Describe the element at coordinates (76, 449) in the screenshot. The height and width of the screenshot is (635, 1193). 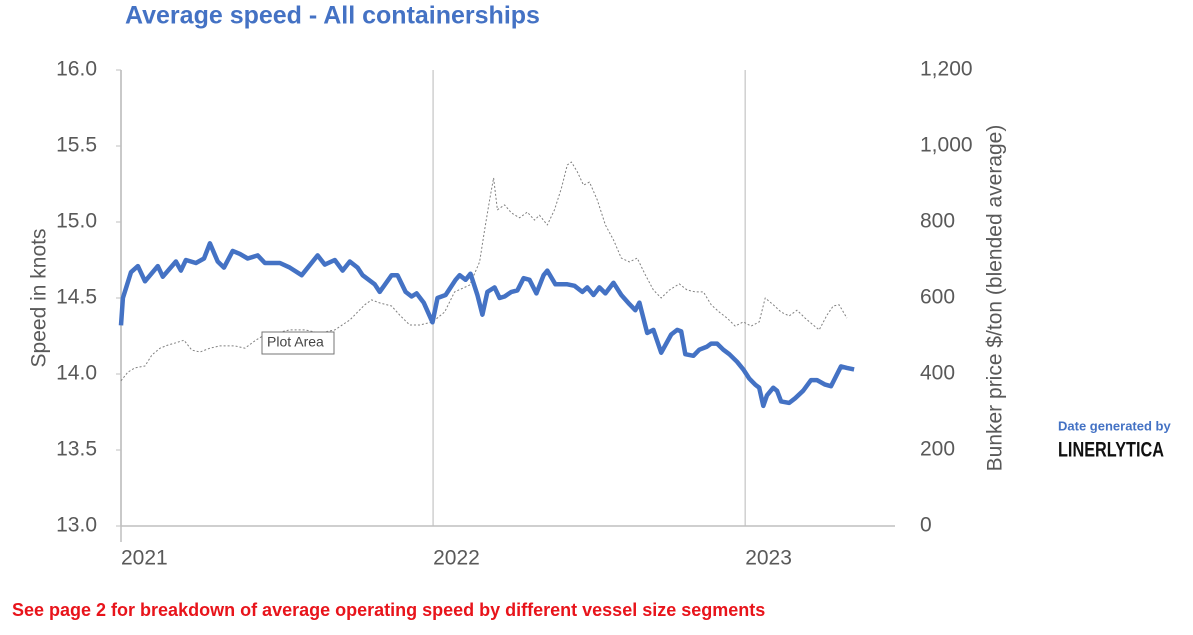
I see `y-tick-label: 13.5` at that location.